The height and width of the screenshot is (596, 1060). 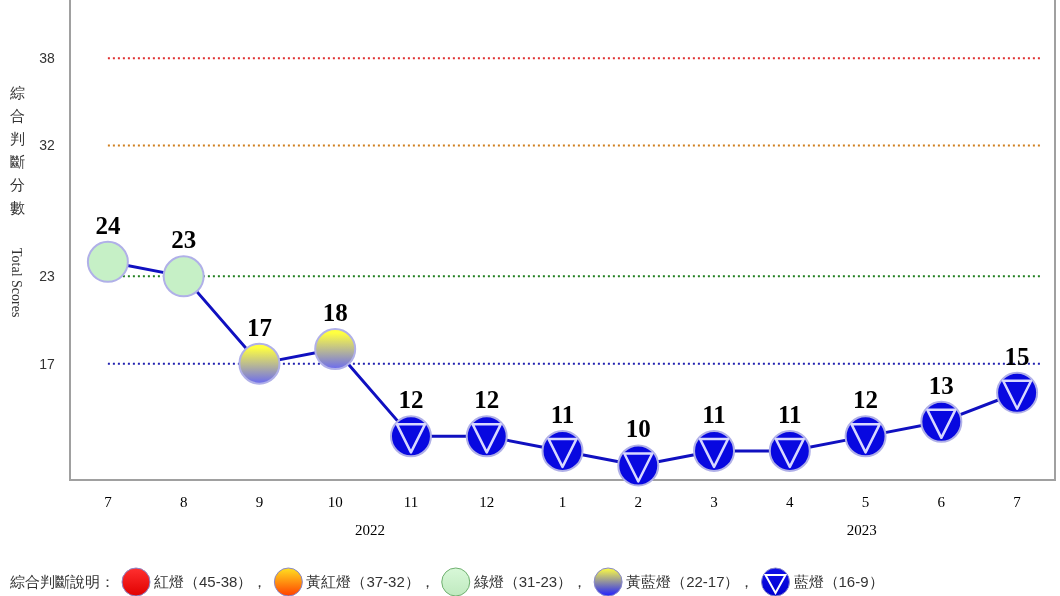 What do you see at coordinates (108, 225) in the screenshot?
I see `data-label: 24` at bounding box center [108, 225].